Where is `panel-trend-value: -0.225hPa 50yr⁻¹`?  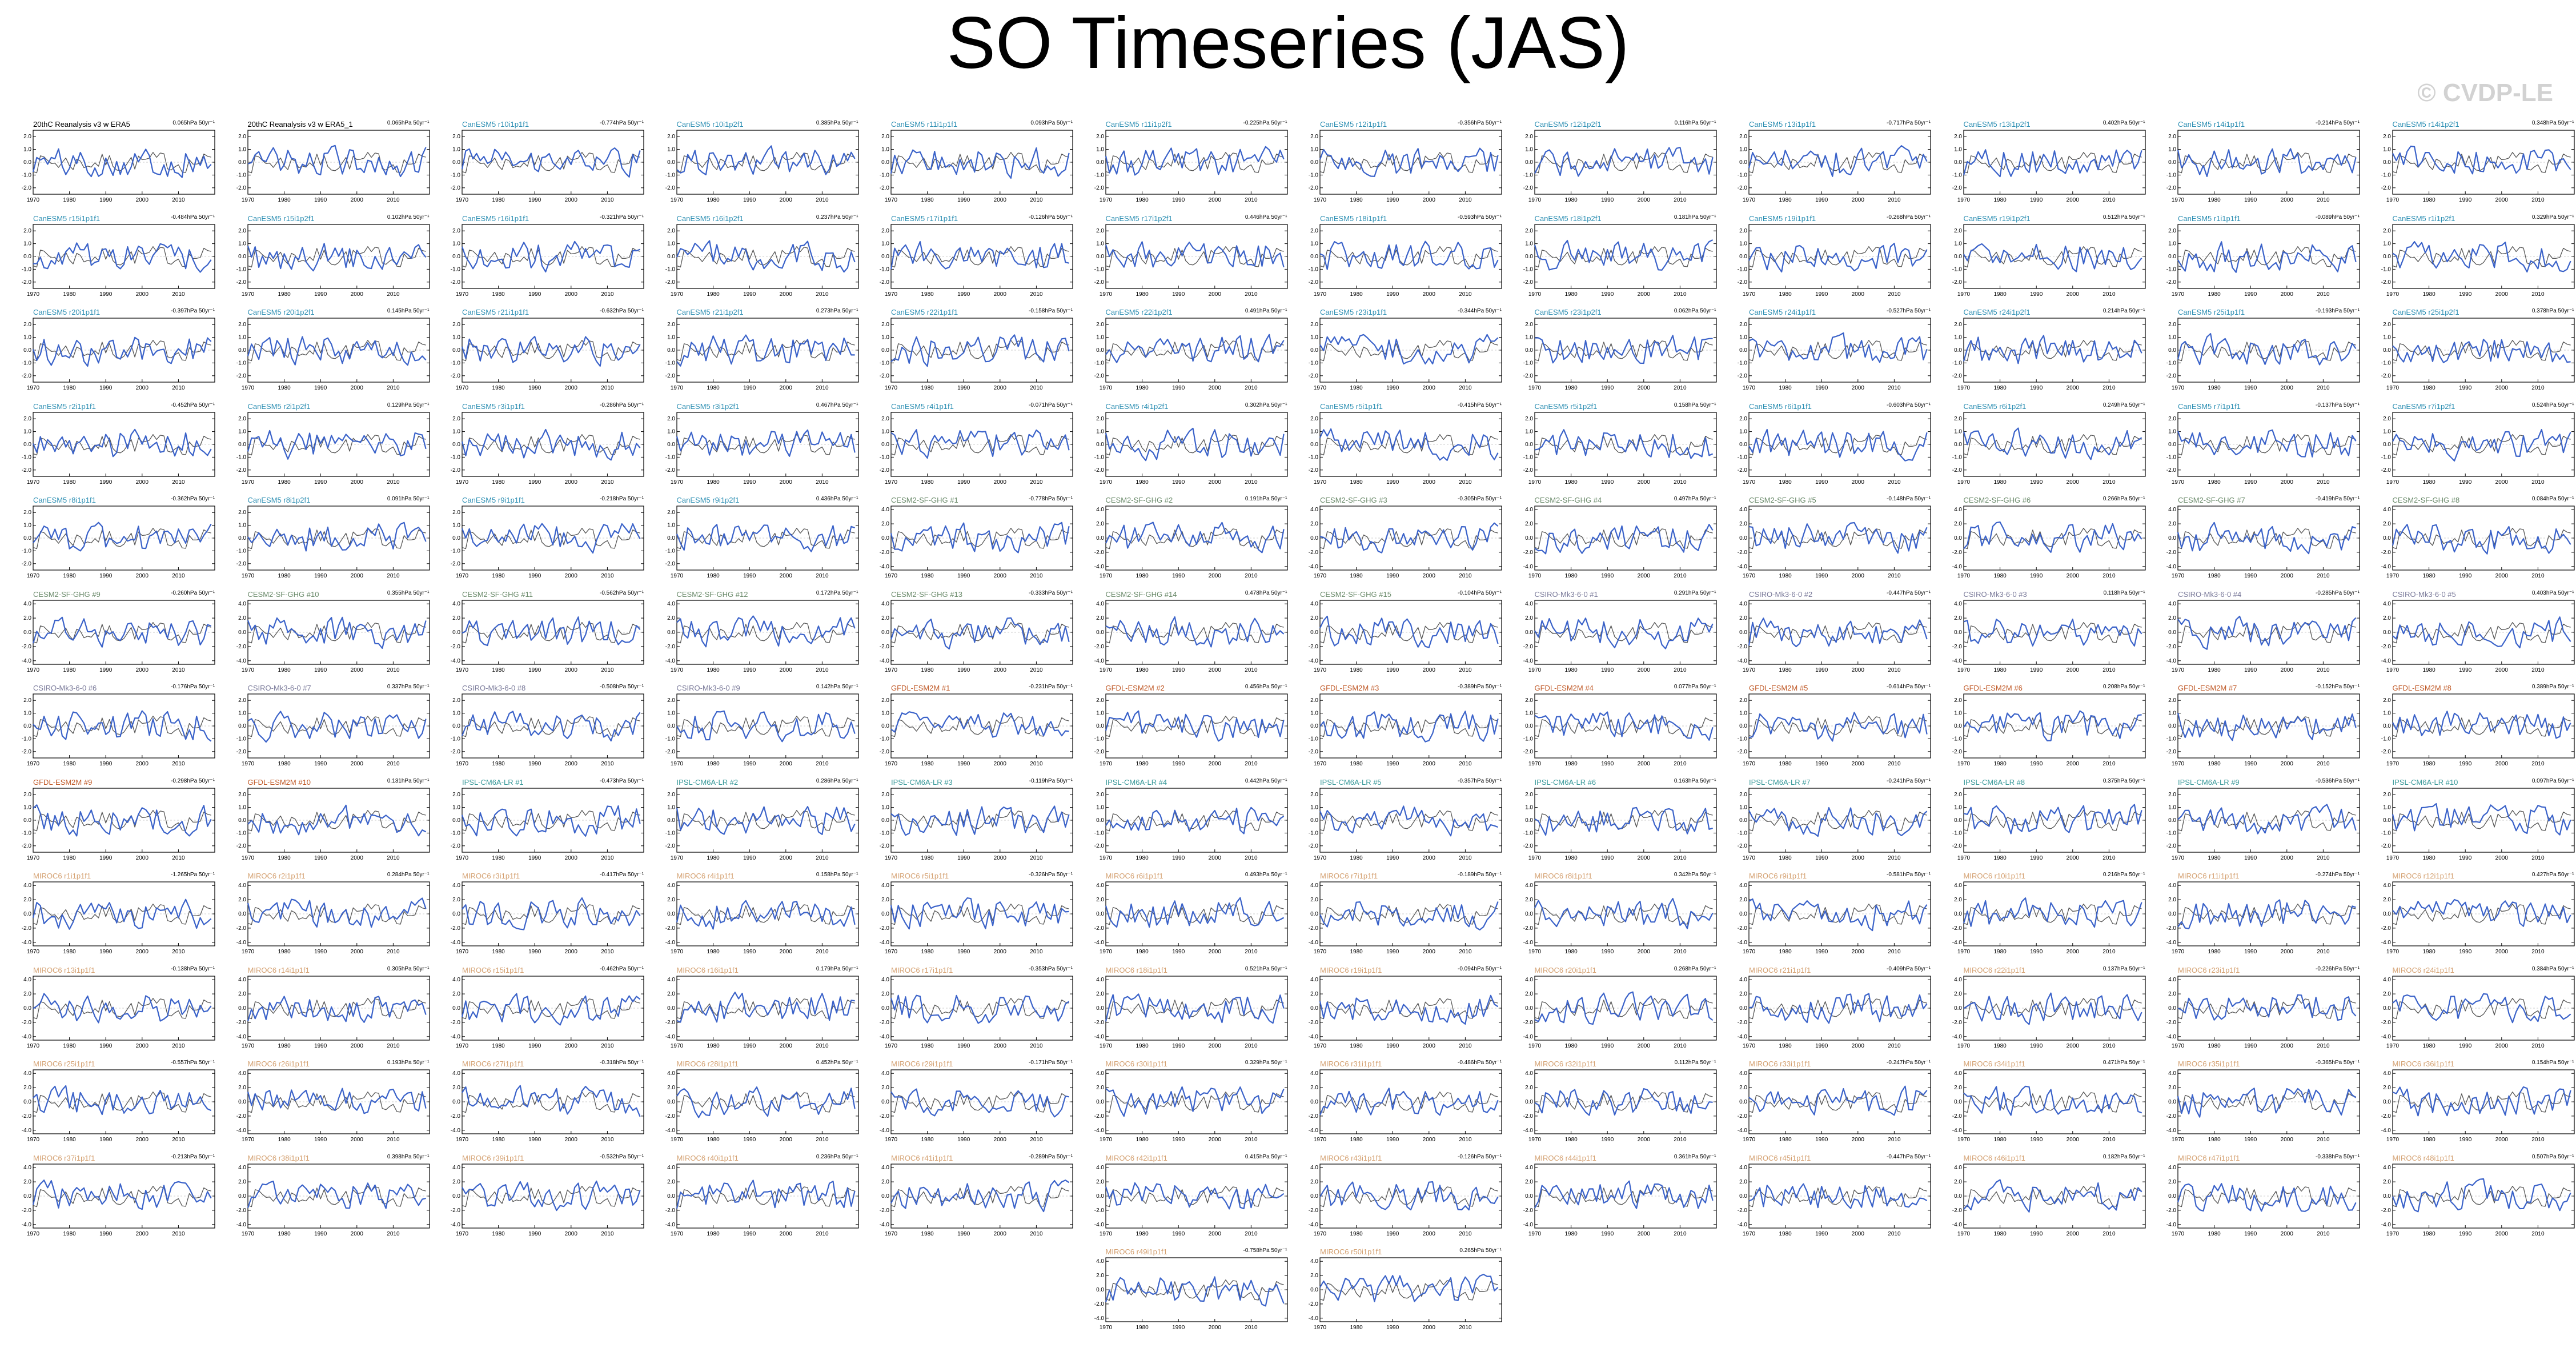 panel-trend-value: -0.225hPa 50yr⁻¹ is located at coordinates (1265, 123).